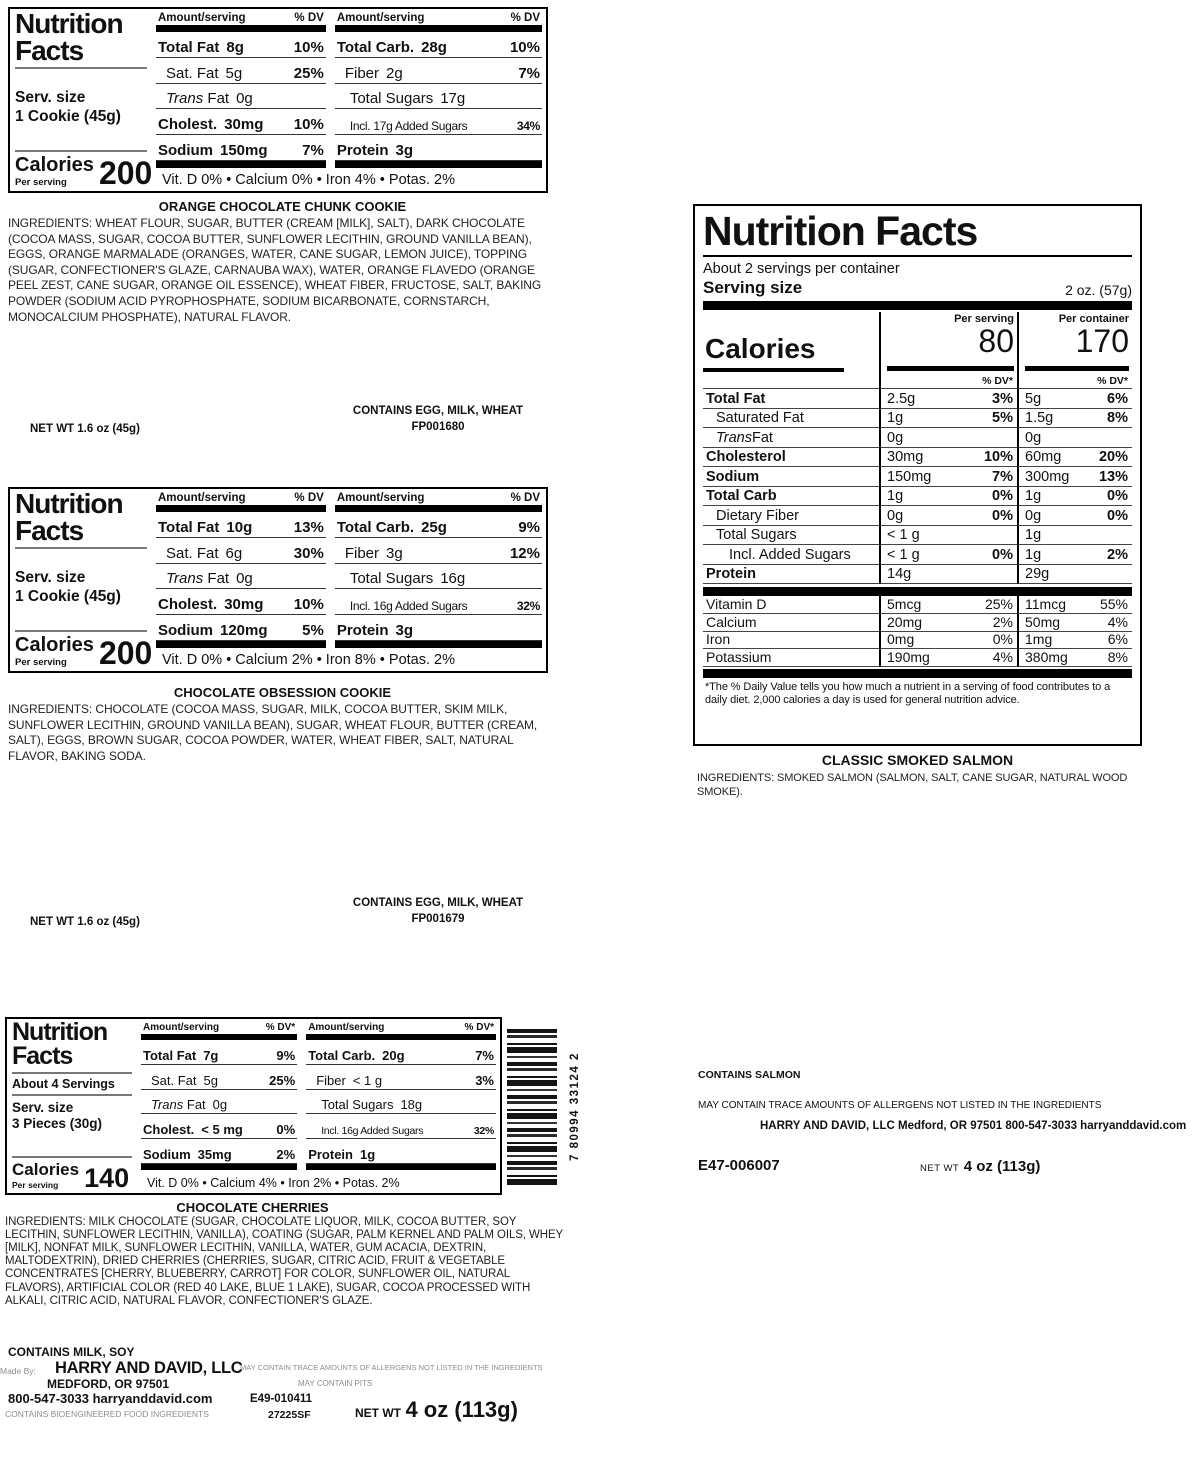 The width and height of the screenshot is (1200, 1467). Describe the element at coordinates (411, 1105) in the screenshot. I see `nutrient-amount: 18g` at that location.